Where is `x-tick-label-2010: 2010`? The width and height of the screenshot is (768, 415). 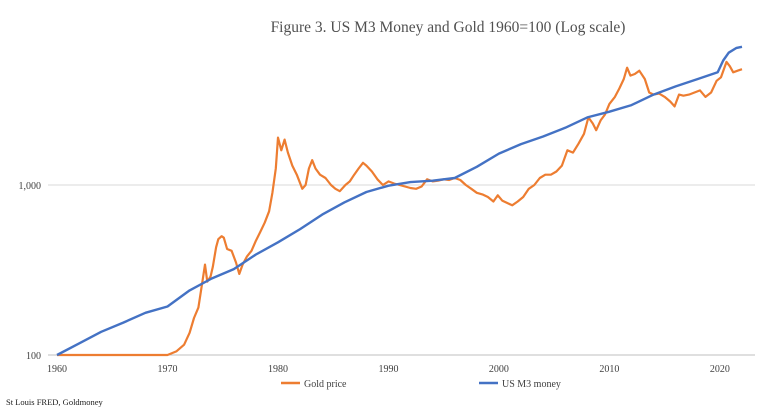
x-tick-label-2010: 2010 is located at coordinates (609, 369).